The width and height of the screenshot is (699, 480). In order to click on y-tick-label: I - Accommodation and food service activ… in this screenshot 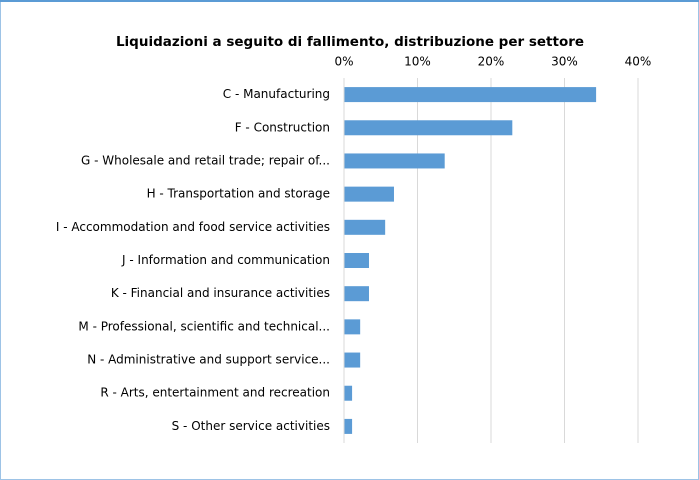, I will do `click(193, 227)`.